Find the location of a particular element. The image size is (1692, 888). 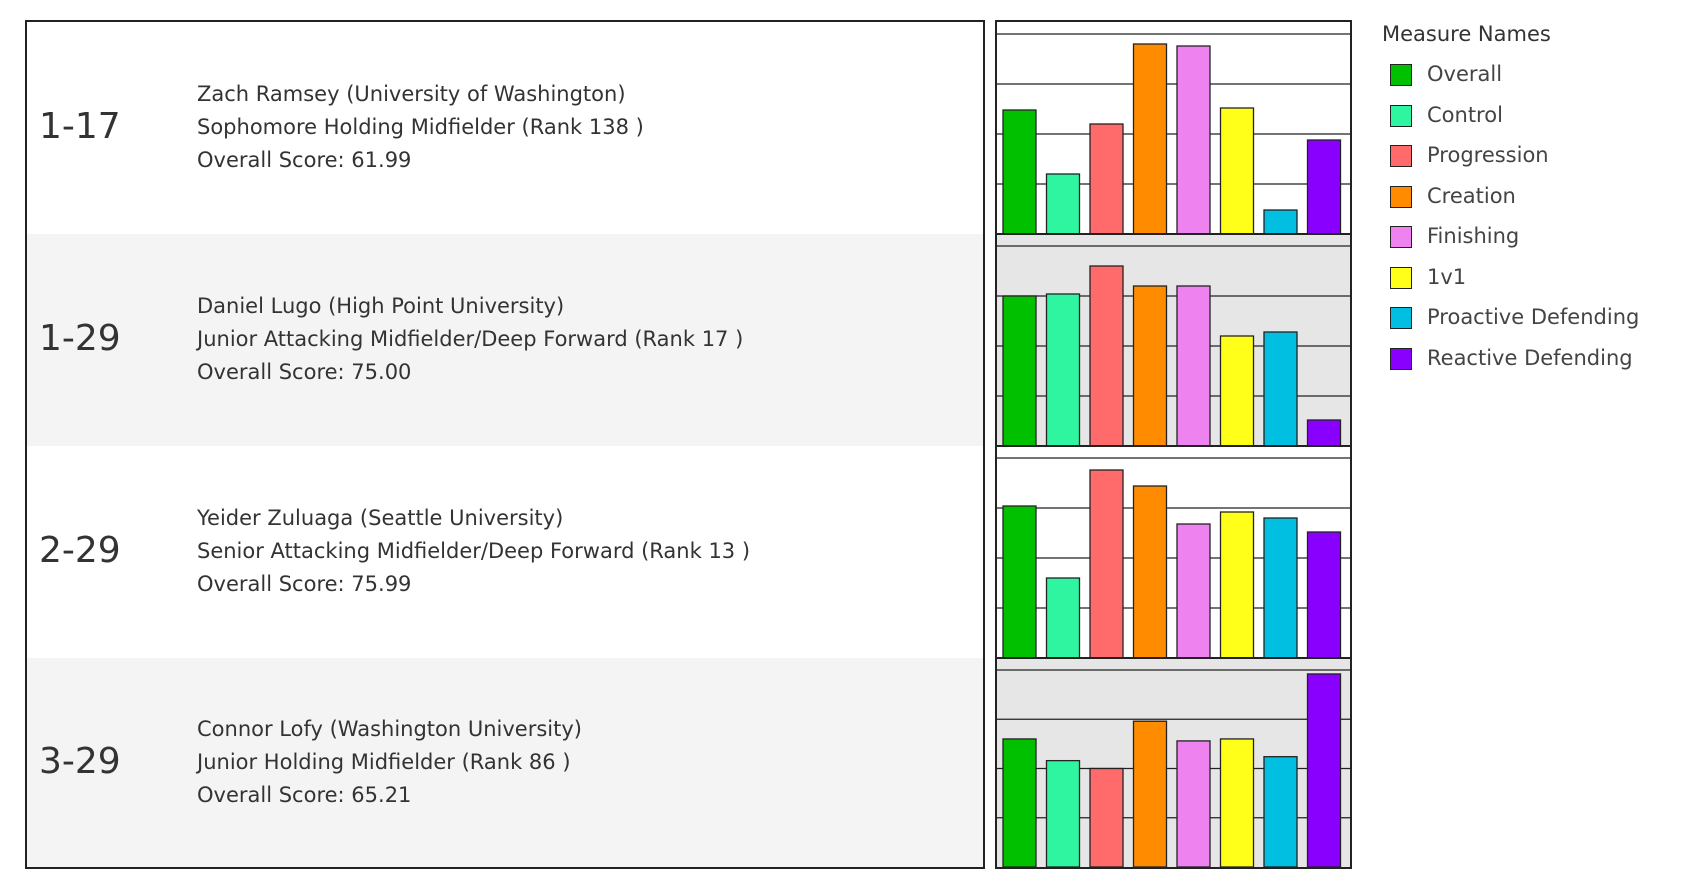

legend-label: Progression is located at coordinates (1488, 155).